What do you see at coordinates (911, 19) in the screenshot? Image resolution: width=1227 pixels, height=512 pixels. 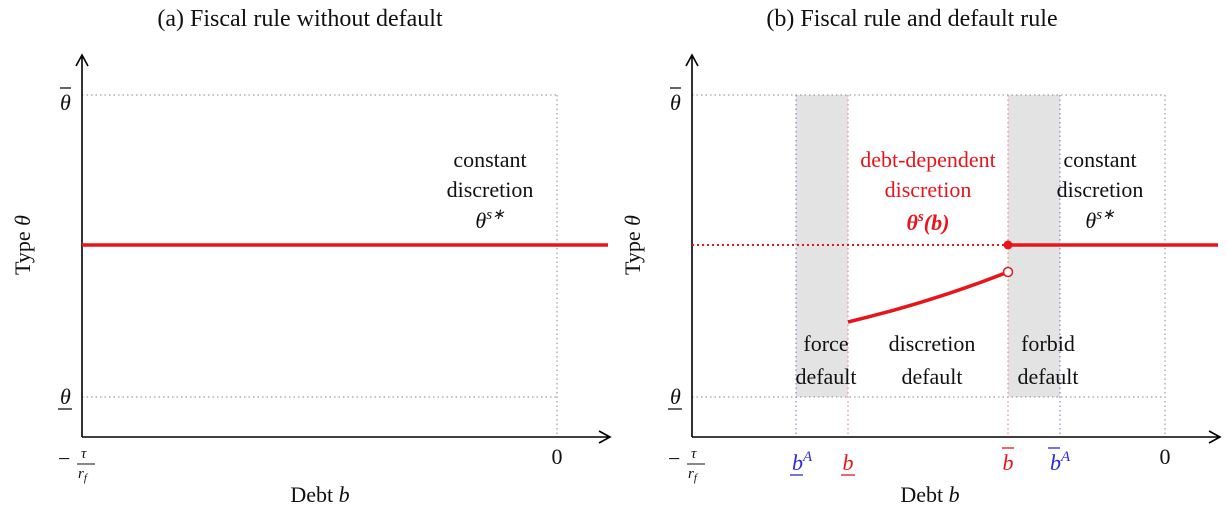 I see `panel-title: (b) Fiscal rule and default rule` at bounding box center [911, 19].